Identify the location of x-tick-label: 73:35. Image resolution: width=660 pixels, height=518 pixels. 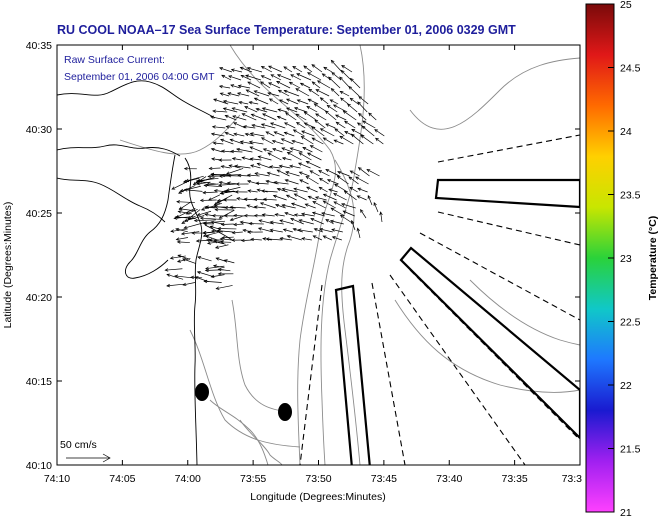
(514, 479).